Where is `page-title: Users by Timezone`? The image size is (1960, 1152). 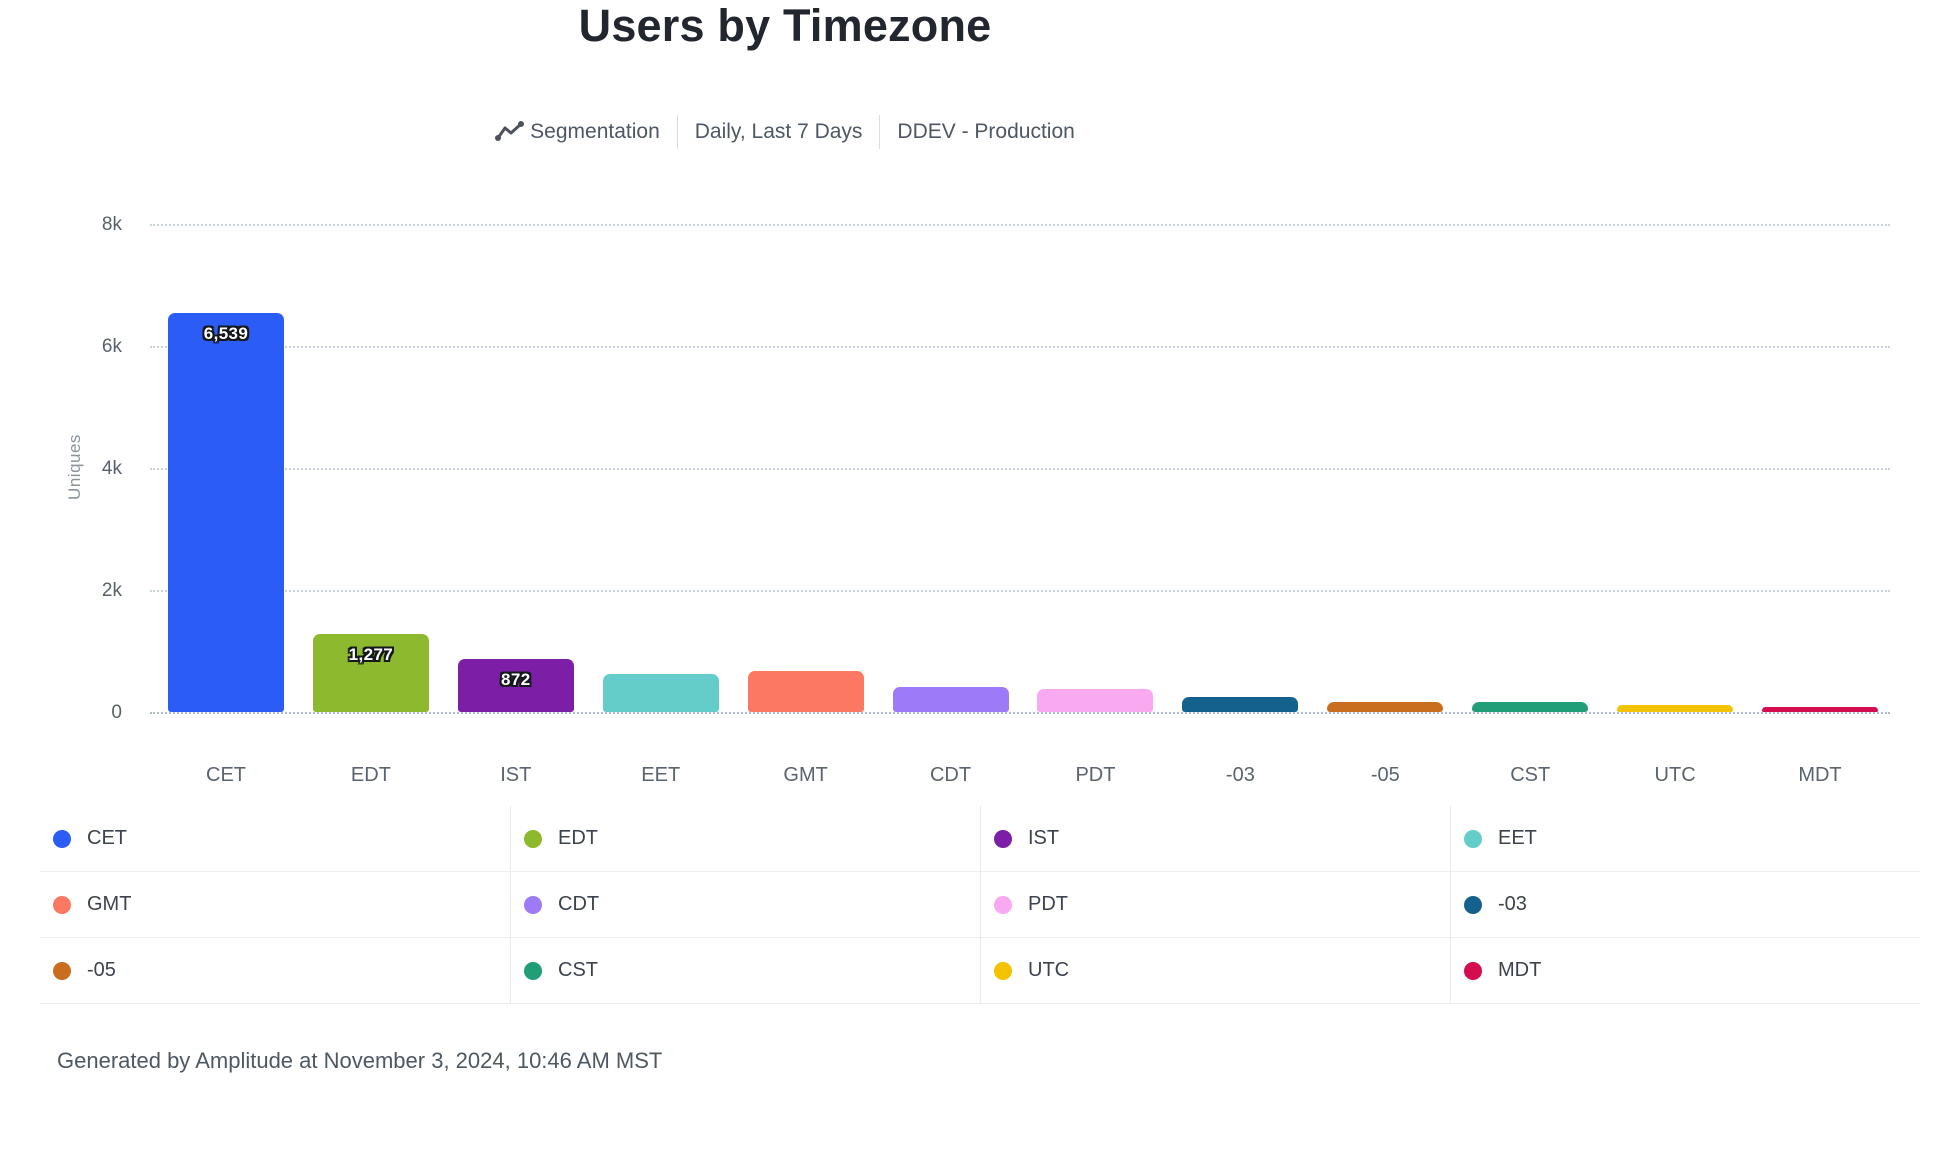
page-title: Users by Timezone is located at coordinates (785, 25).